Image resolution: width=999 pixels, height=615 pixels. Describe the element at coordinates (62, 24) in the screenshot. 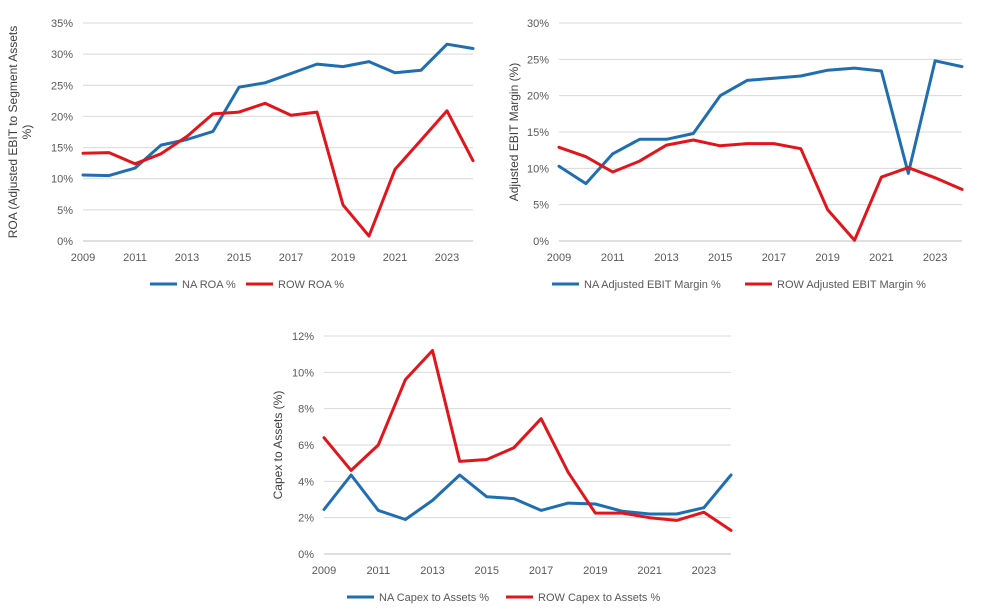

I see `y-tick-label: 35%` at that location.